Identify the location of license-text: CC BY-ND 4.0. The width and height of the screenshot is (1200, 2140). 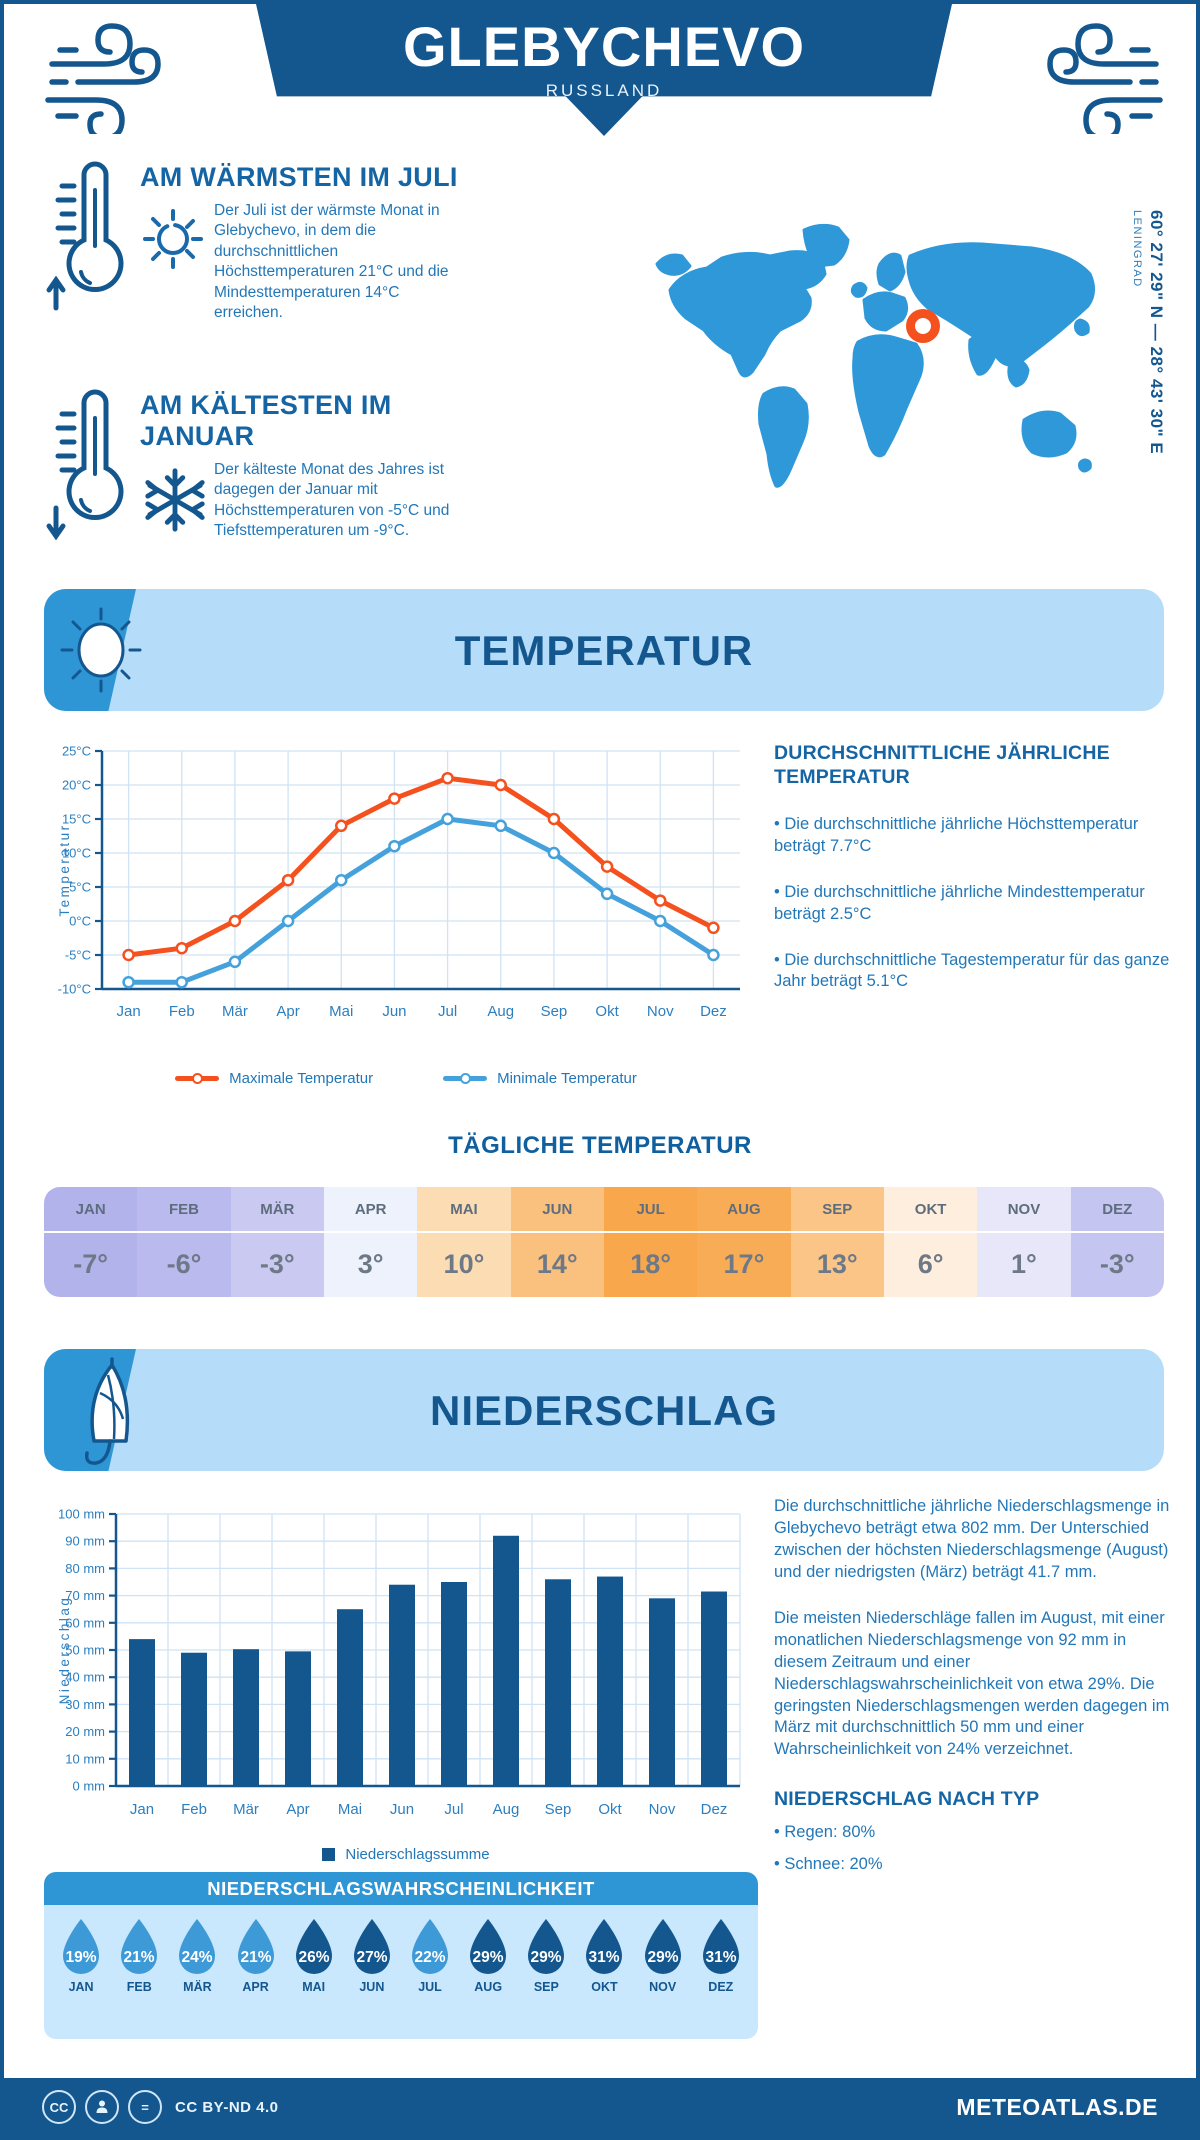
(227, 2107).